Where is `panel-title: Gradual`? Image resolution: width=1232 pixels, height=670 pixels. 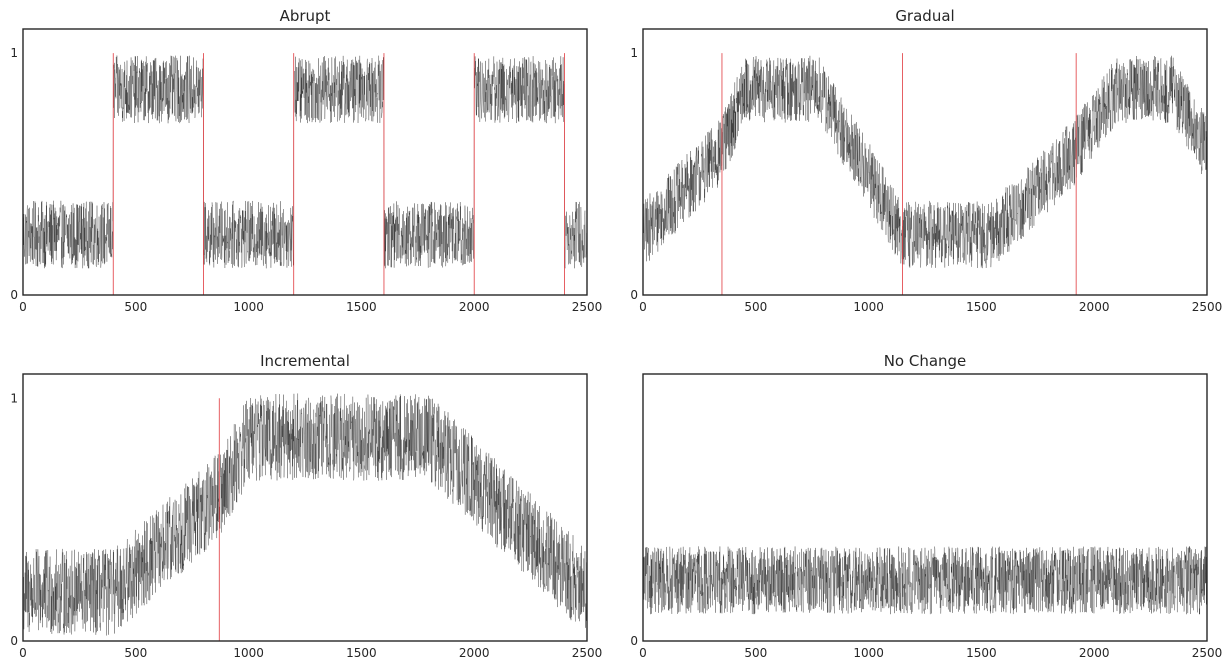
panel-title: Gradual is located at coordinates (924, 16).